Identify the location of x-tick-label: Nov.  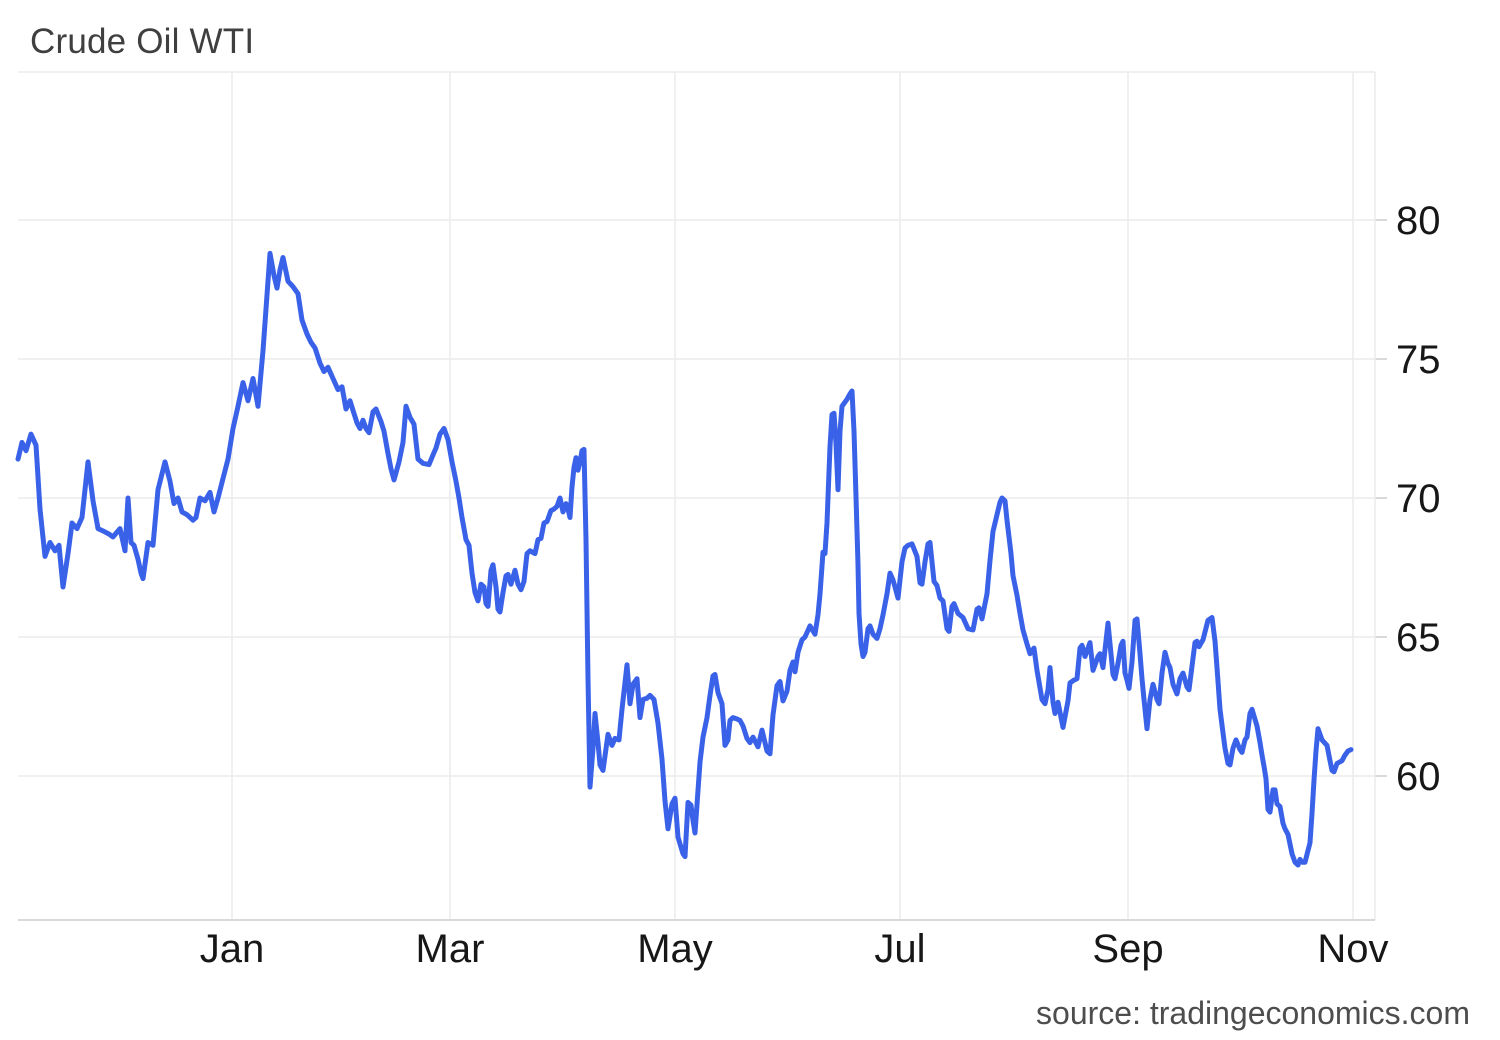
(1352, 949).